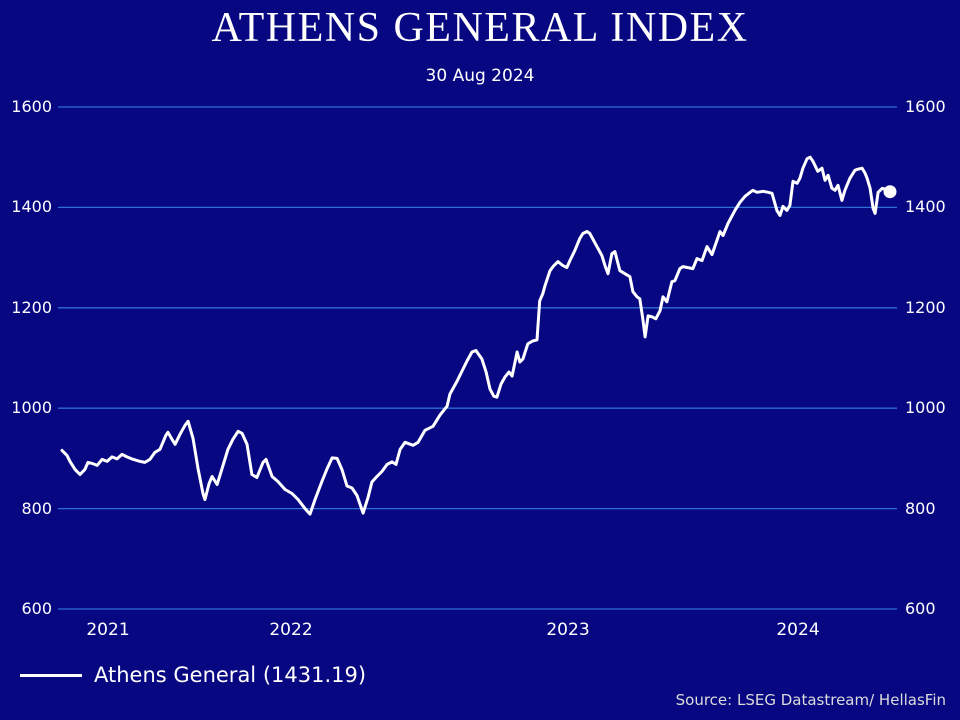  Describe the element at coordinates (31, 307) in the screenshot. I see `y-axis-label-left: 1200` at that location.